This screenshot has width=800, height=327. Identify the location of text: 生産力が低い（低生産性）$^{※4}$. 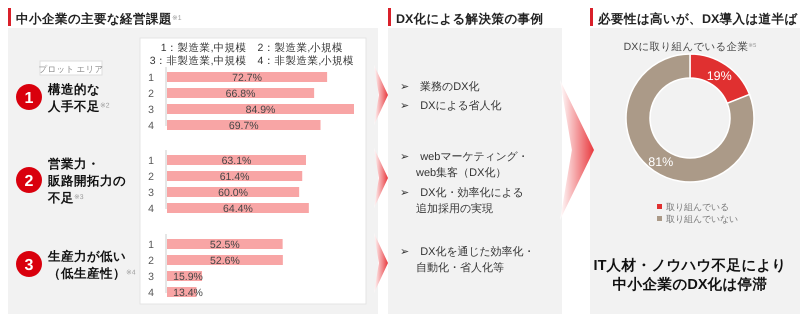
(91, 264).